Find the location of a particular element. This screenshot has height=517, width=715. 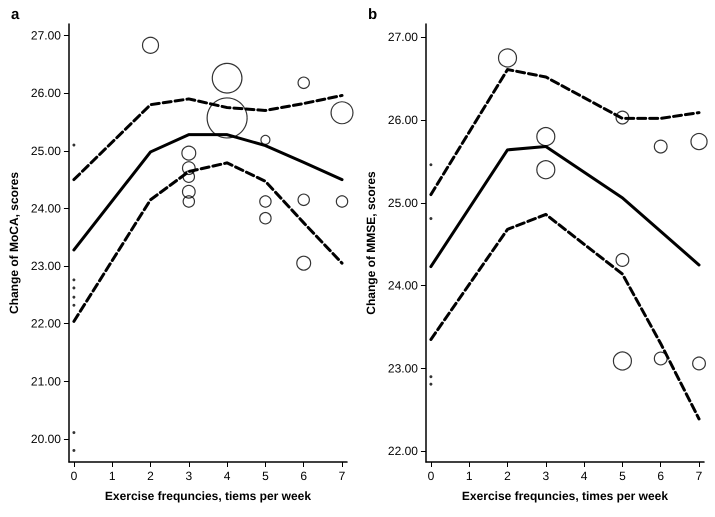

x-axis-title: Exercise frequncies, tiems per week is located at coordinates (208, 496).